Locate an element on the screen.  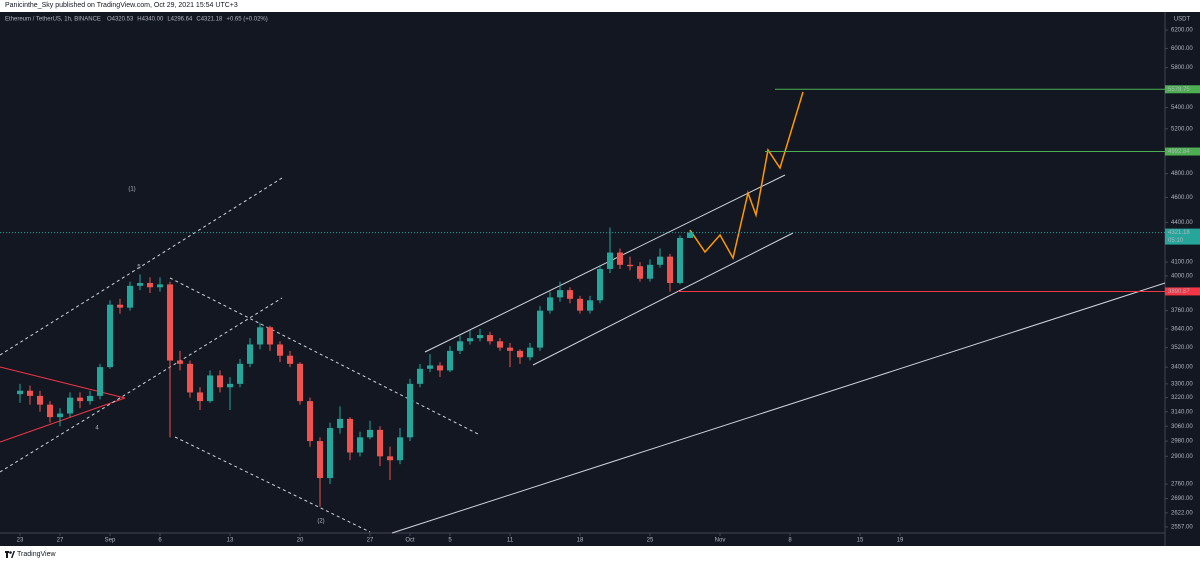
logo-icon is located at coordinates (10, 554).